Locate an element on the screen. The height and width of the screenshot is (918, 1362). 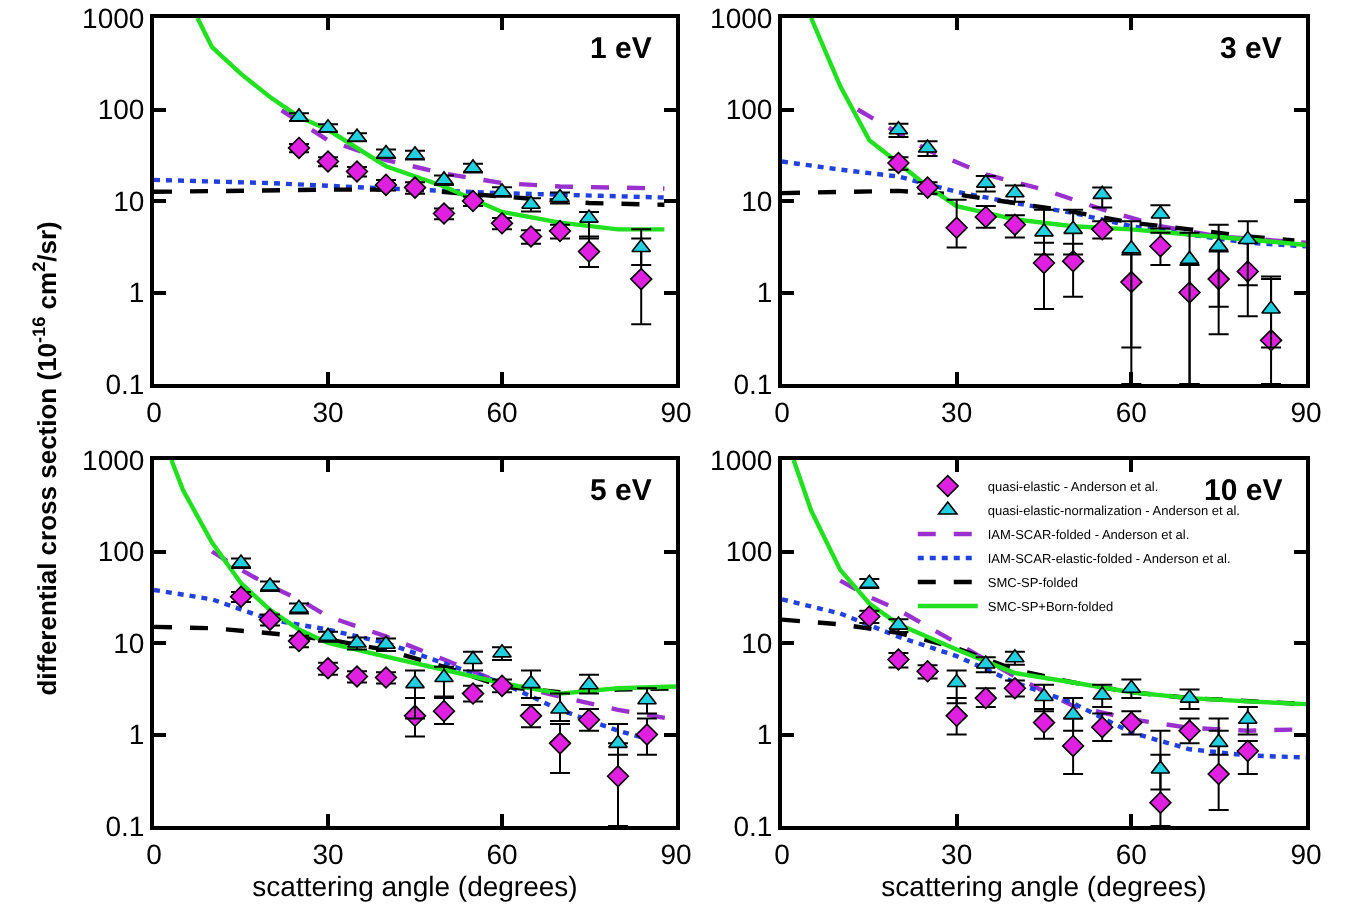
annotation: 1 eV is located at coordinates (621, 49).